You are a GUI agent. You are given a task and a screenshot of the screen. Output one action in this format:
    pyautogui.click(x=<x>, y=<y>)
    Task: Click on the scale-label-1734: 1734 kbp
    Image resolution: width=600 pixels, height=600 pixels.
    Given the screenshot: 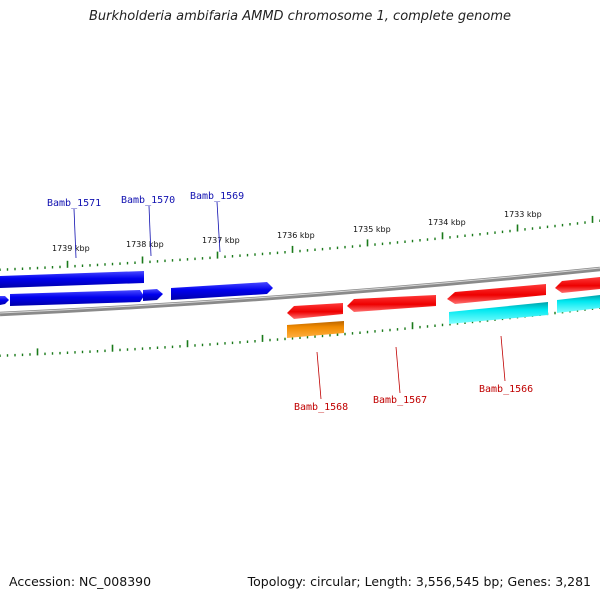 What is the action you would take?
    pyautogui.click(x=447, y=222)
    